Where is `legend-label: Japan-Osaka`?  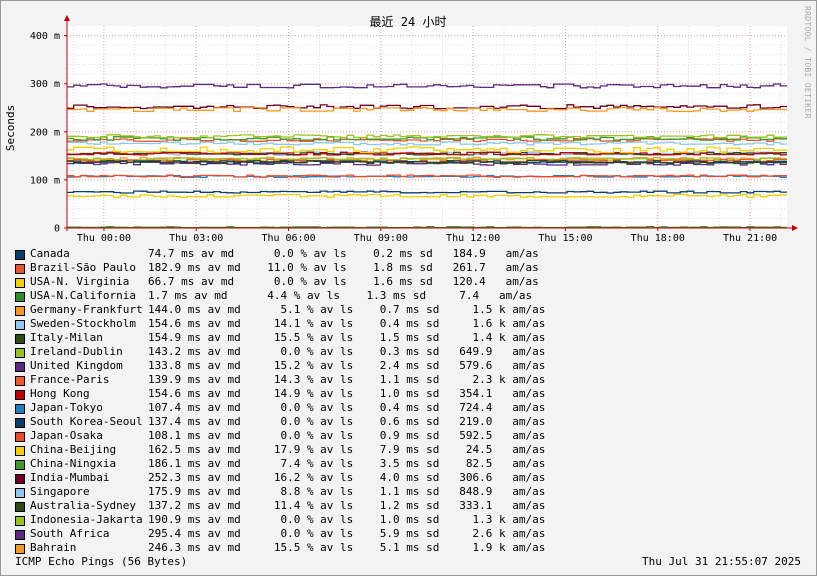 legend-label: Japan-Osaka is located at coordinates (66, 435).